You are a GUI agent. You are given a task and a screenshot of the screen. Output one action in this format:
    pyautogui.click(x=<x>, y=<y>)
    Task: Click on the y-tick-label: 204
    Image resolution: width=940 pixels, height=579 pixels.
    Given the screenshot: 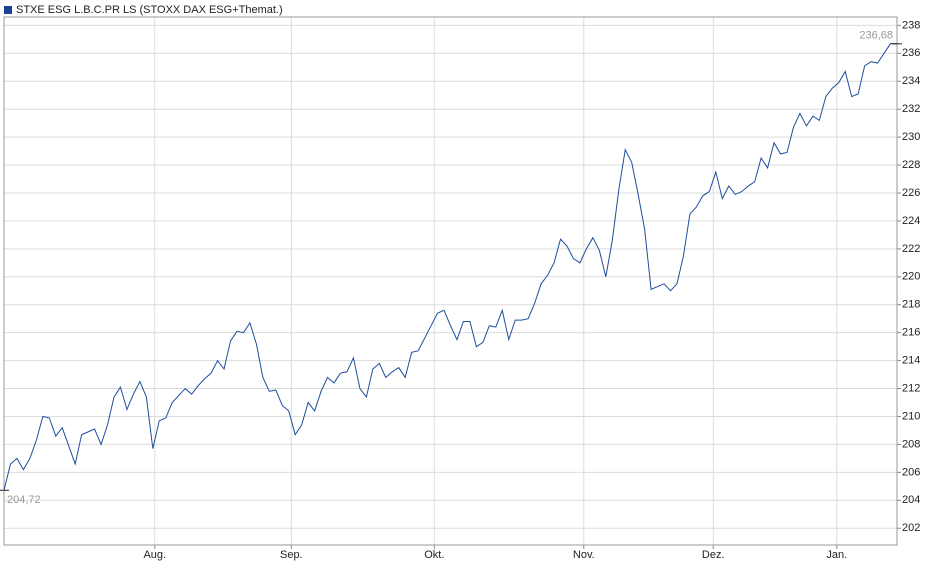 What is the action you would take?
    pyautogui.click(x=911, y=500)
    